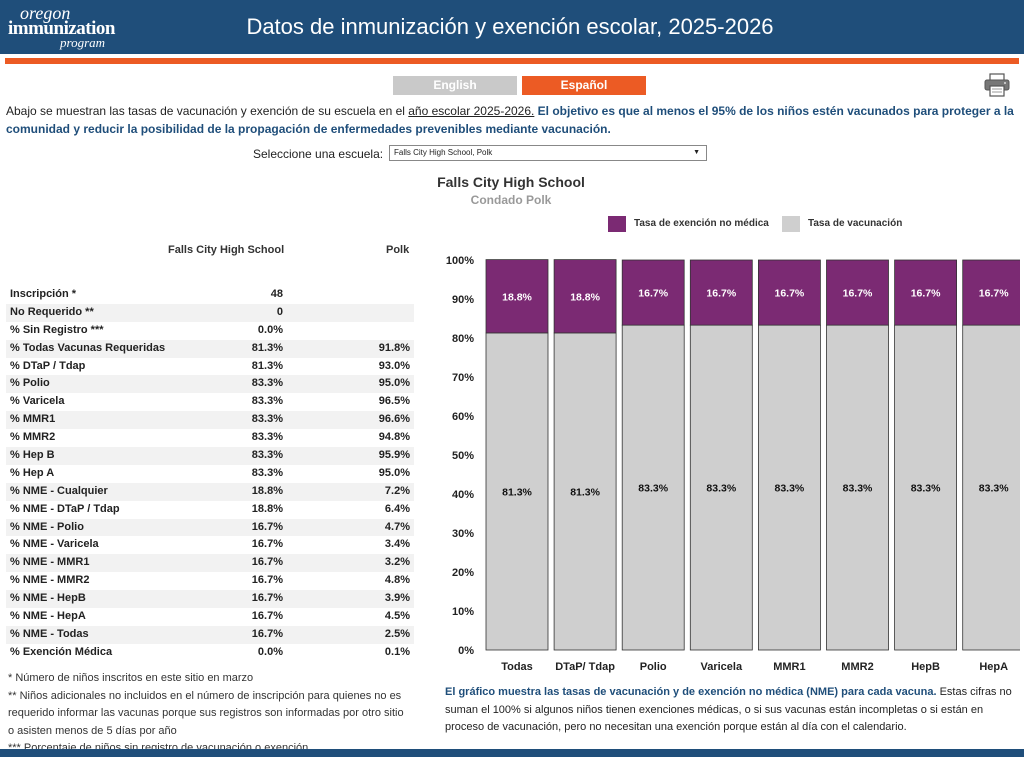  I want to click on logo-line-1: oregon, so click(45, 13).